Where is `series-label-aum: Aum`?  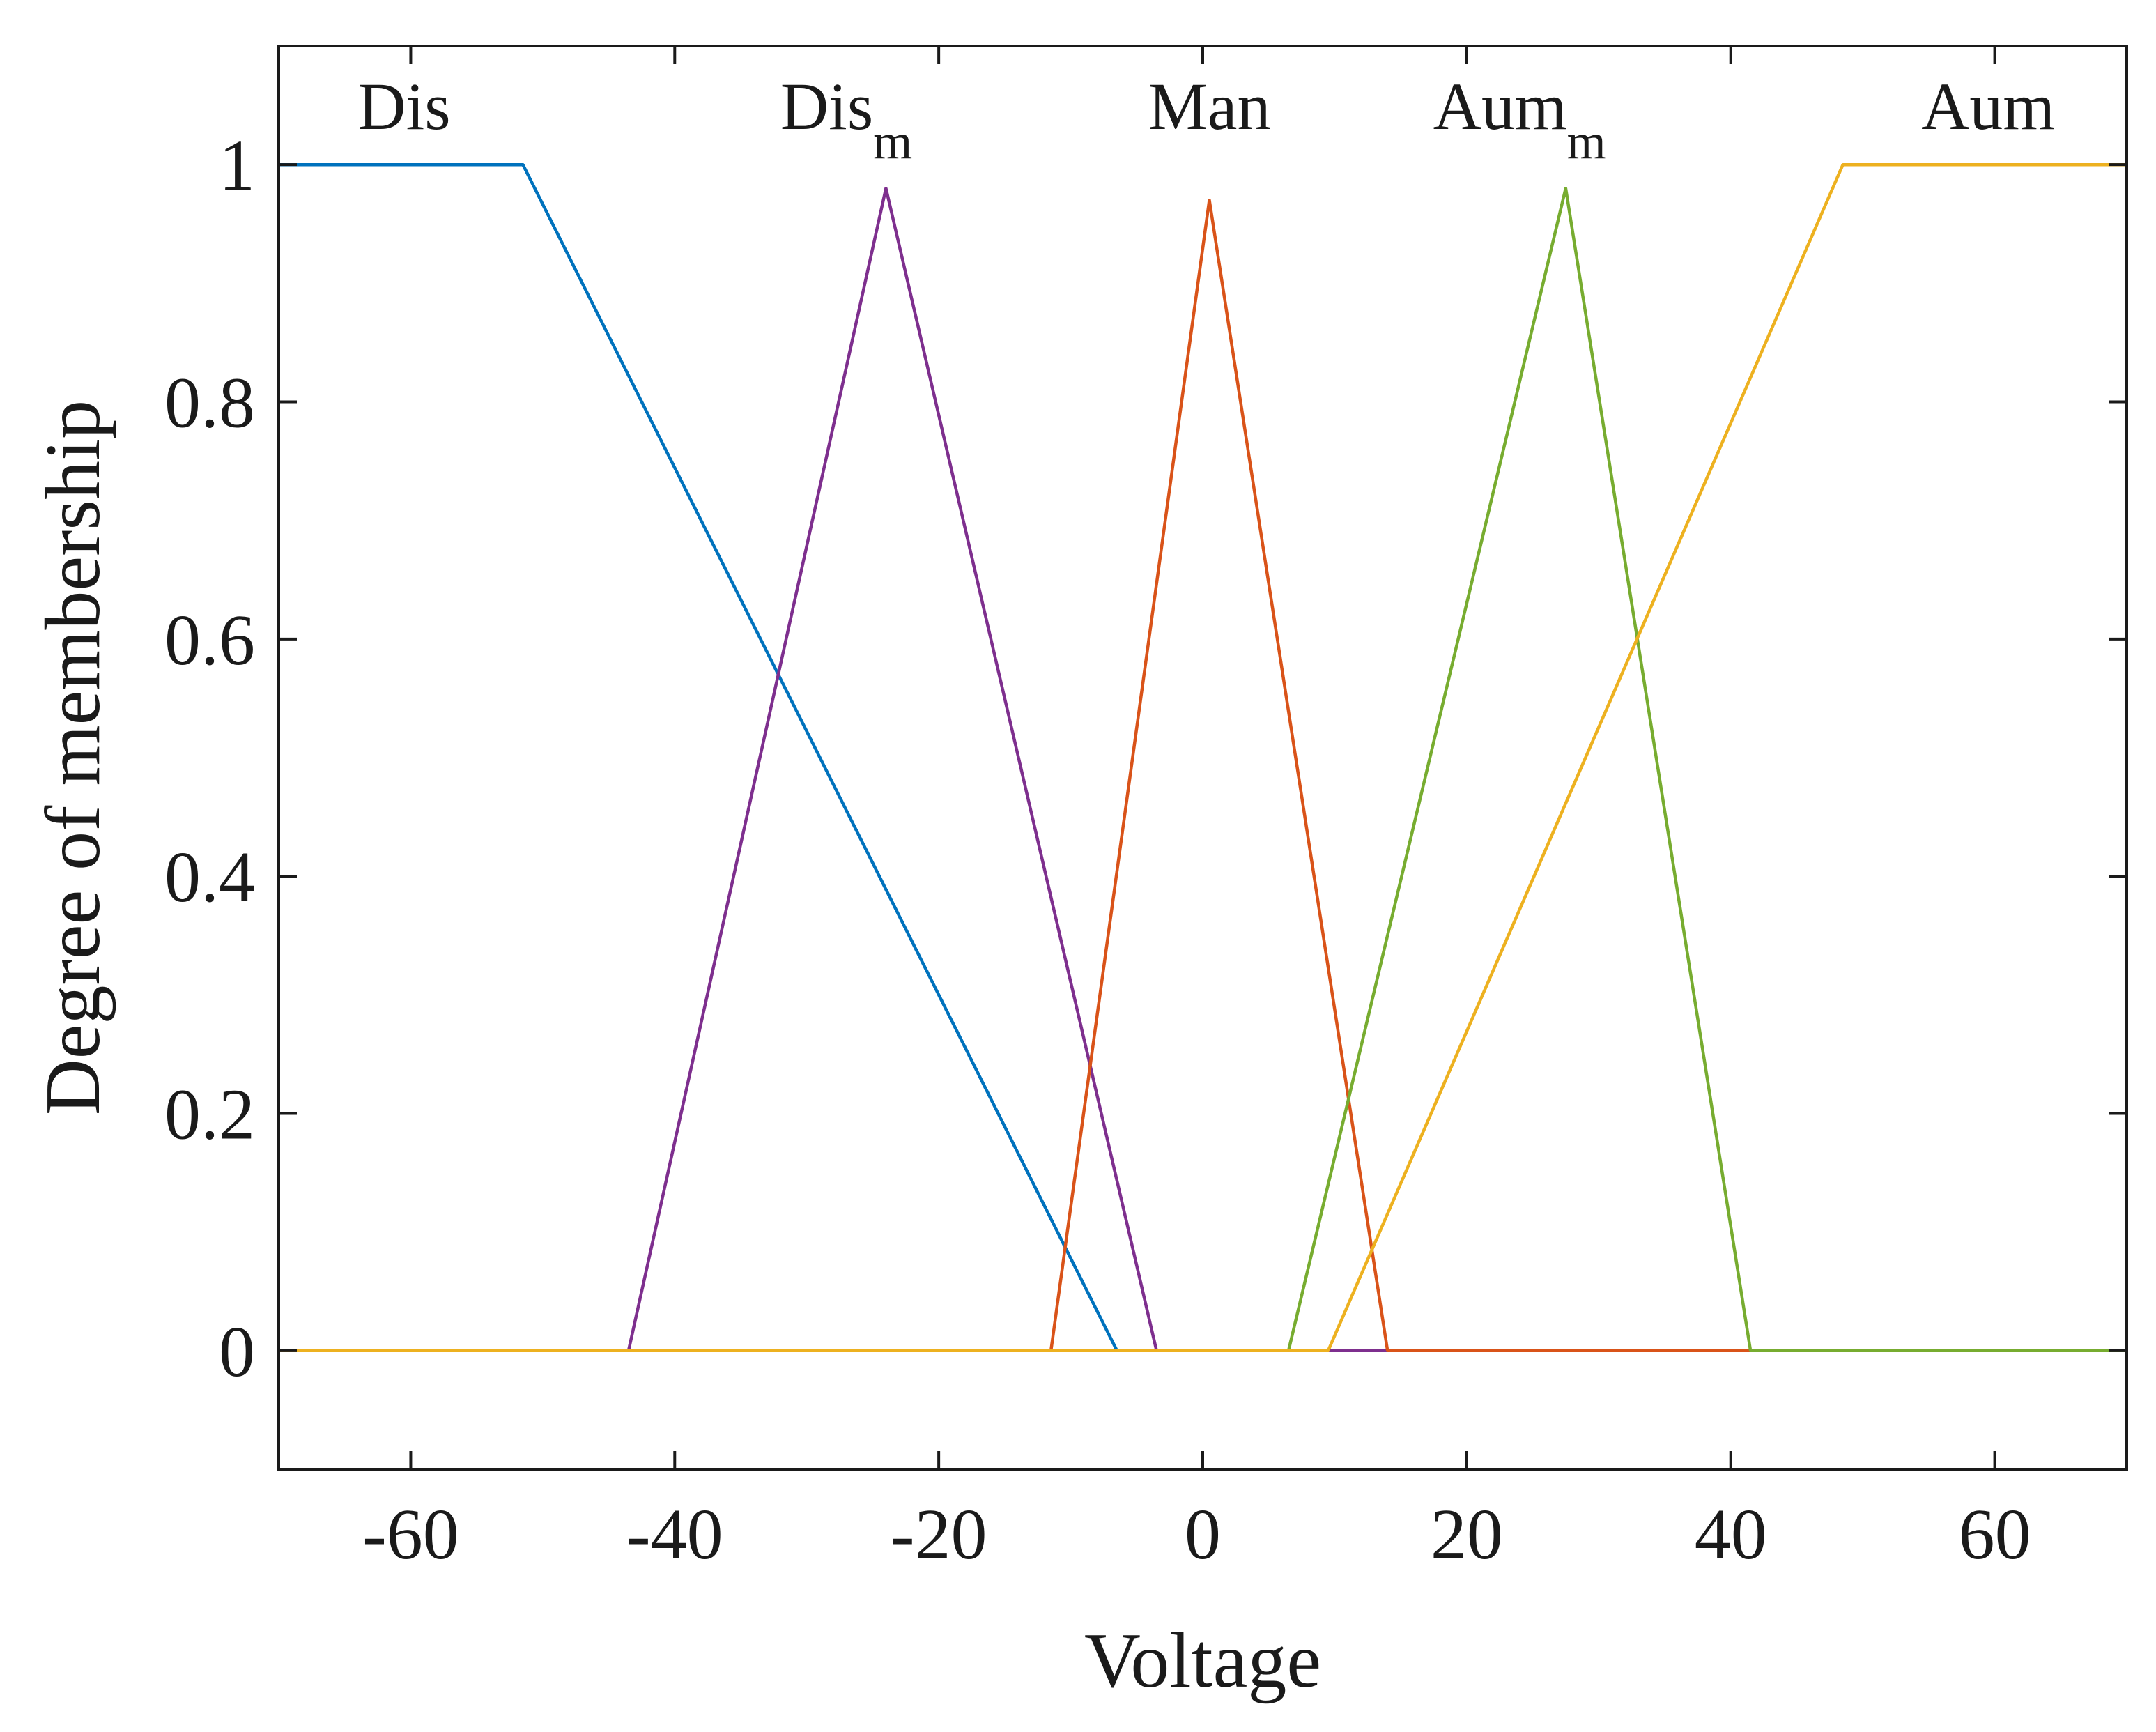
series-label-aum: Aum is located at coordinates (1988, 107).